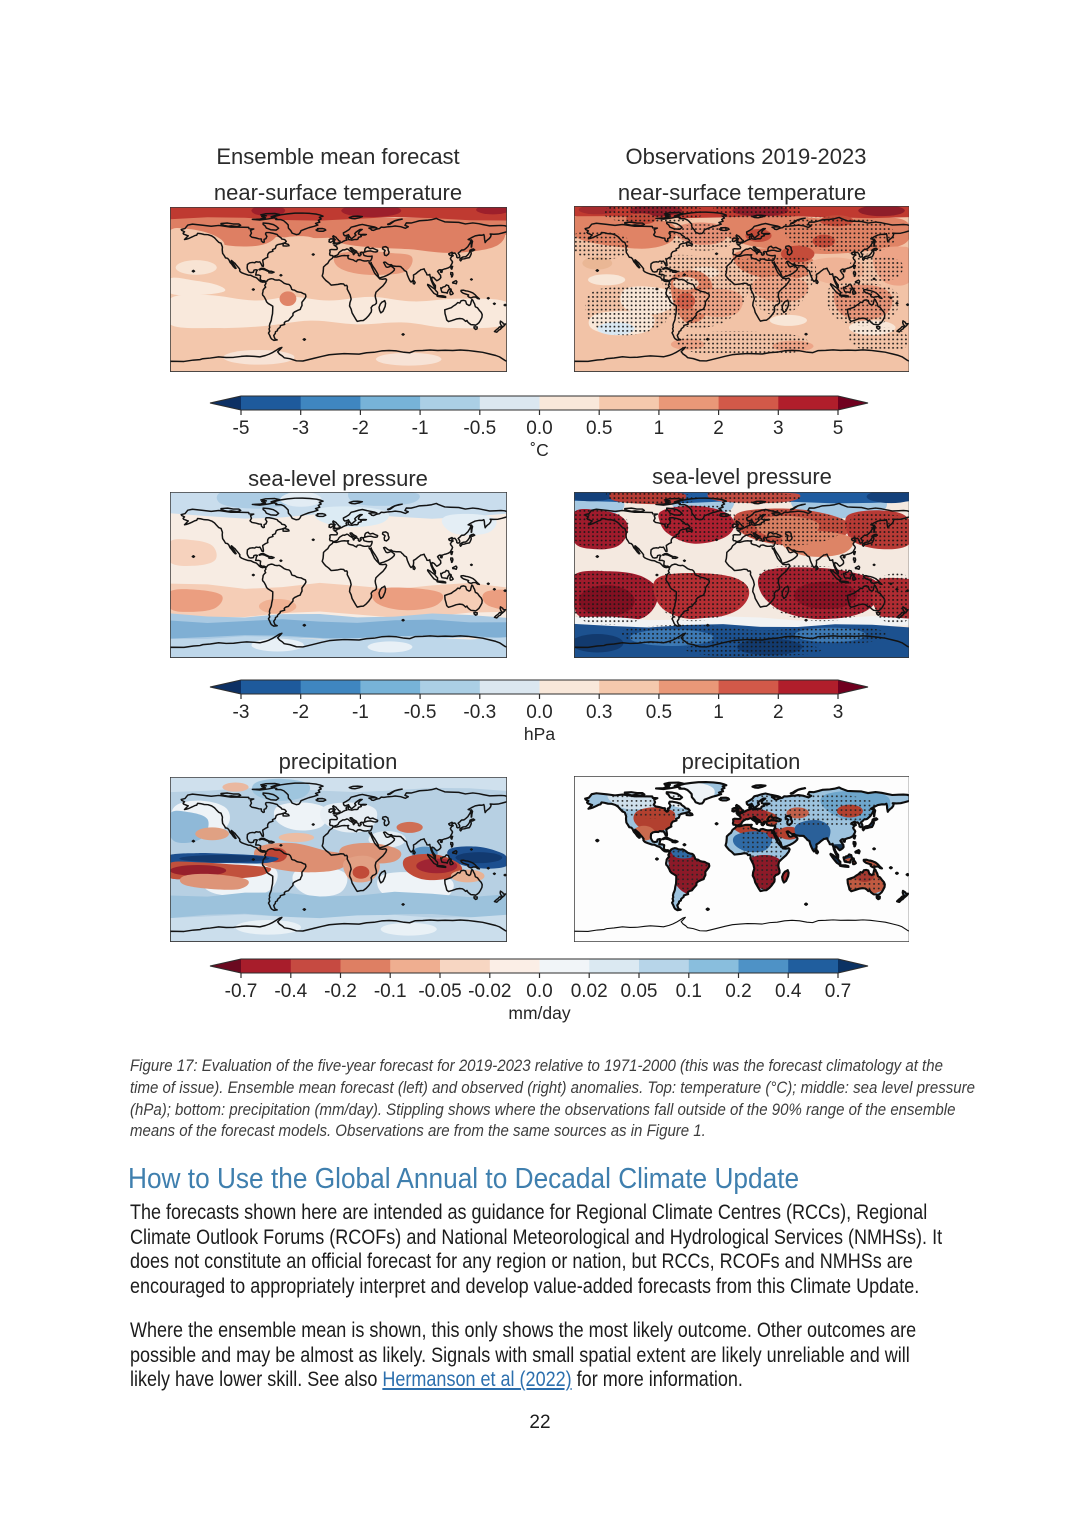  What do you see at coordinates (340, 991) in the screenshot?
I see `svg-text: -0.2` at bounding box center [340, 991].